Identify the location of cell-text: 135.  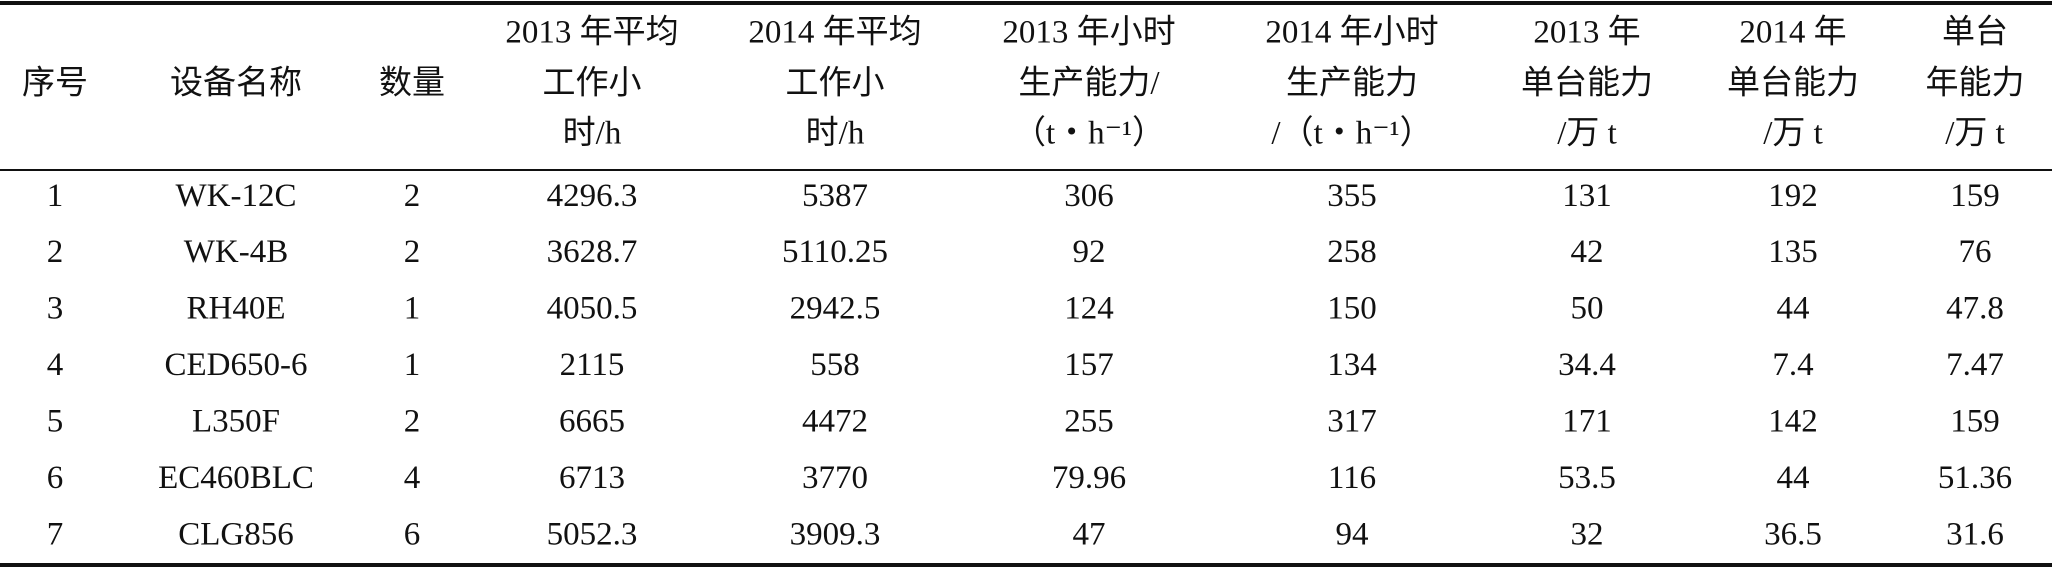
(1793, 252).